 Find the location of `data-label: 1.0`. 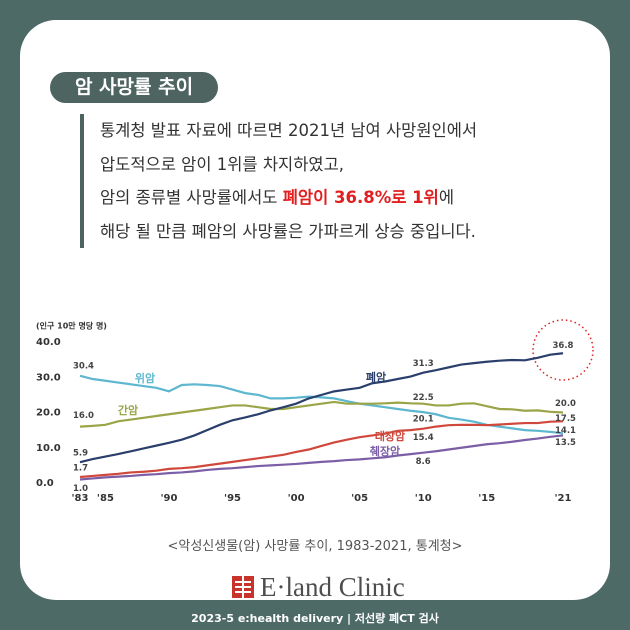

data-label: 1.0 is located at coordinates (80, 489).